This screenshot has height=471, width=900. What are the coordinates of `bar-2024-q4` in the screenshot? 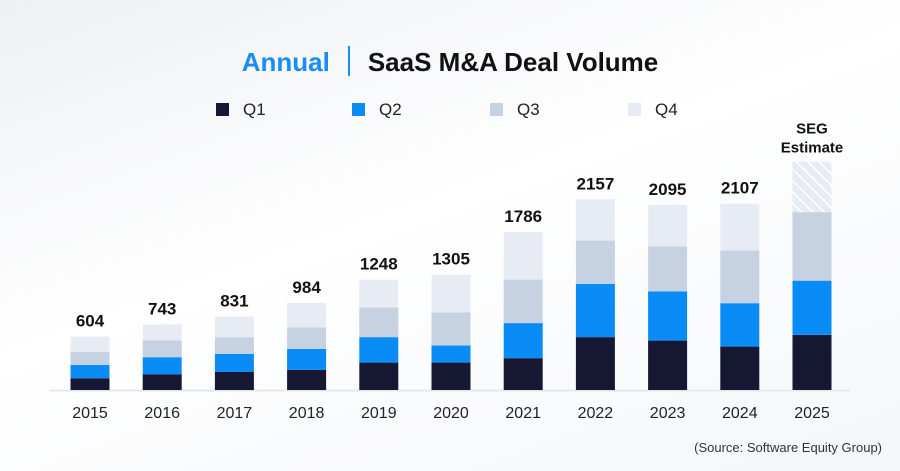 It's located at (740, 227).